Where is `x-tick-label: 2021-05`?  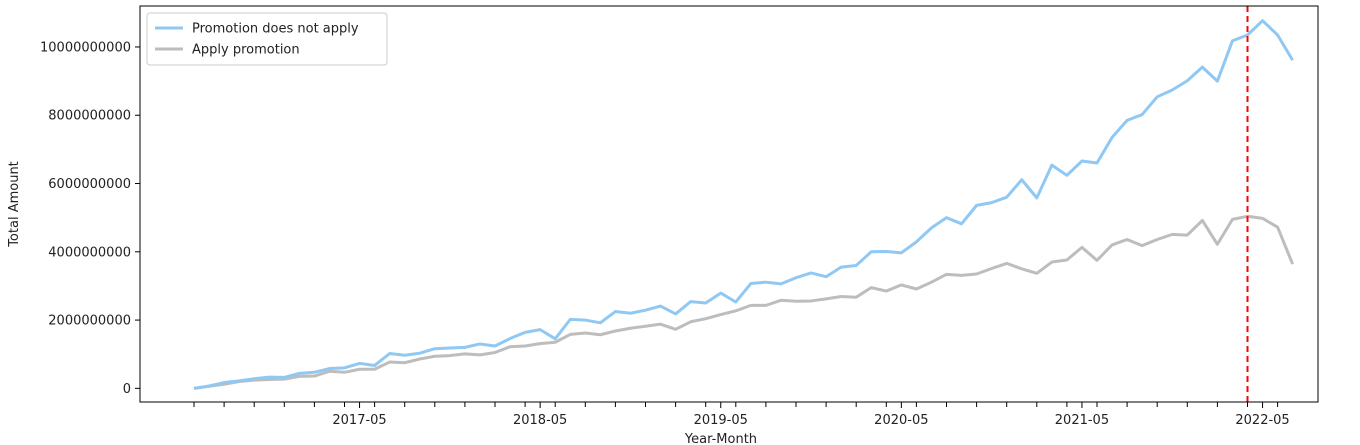 x-tick-label: 2021-05 is located at coordinates (1082, 420).